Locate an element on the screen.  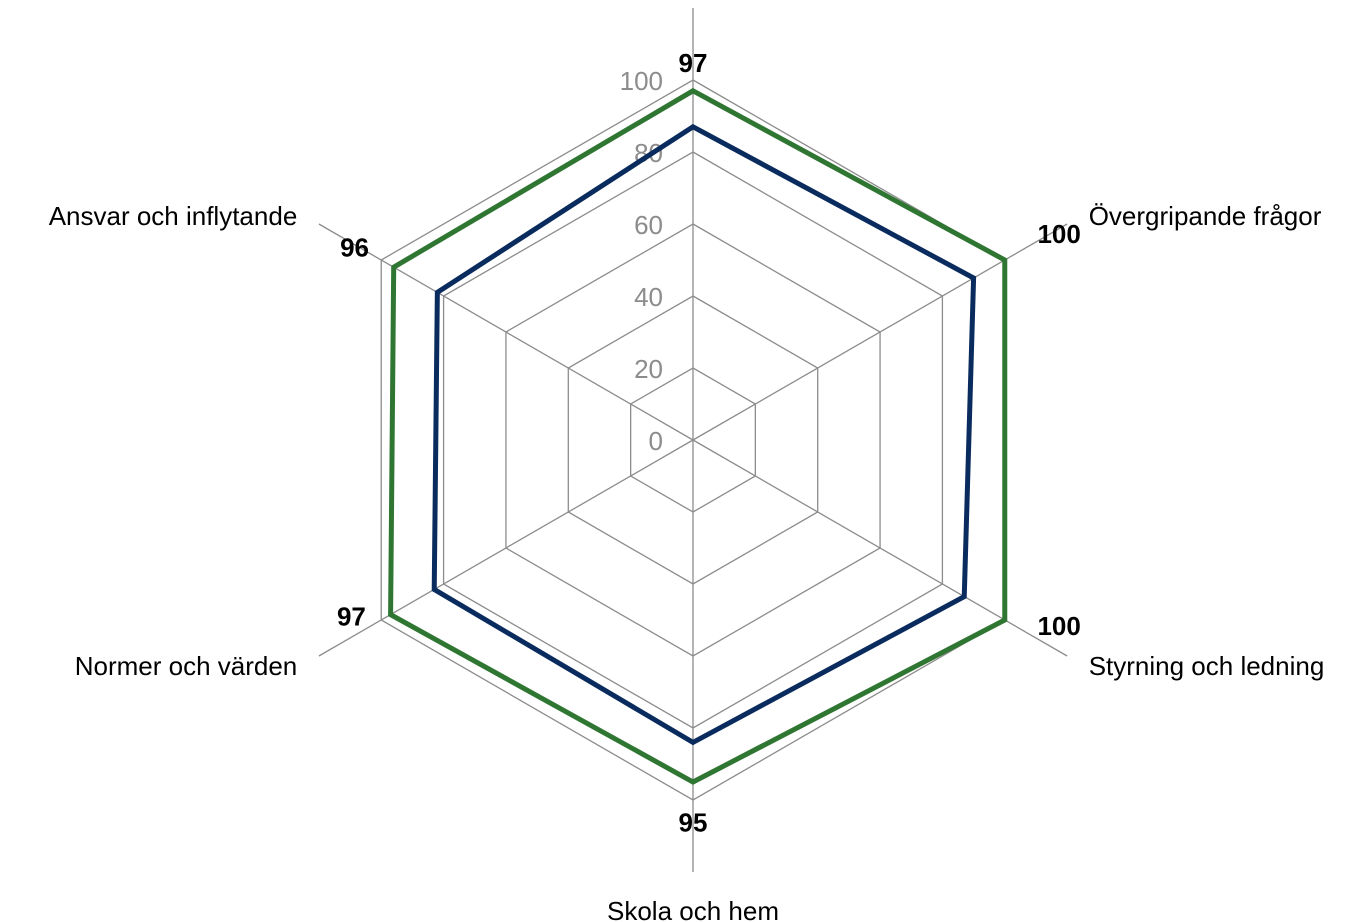
category-label: Normer och värden is located at coordinates (186, 666).